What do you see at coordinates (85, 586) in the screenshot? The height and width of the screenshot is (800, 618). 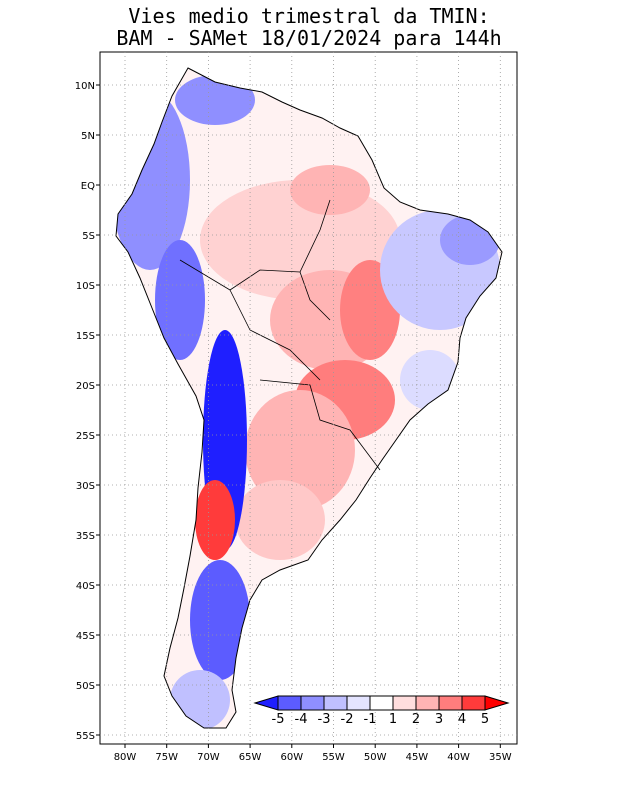 I see `lat-label: 40S` at bounding box center [85, 586].